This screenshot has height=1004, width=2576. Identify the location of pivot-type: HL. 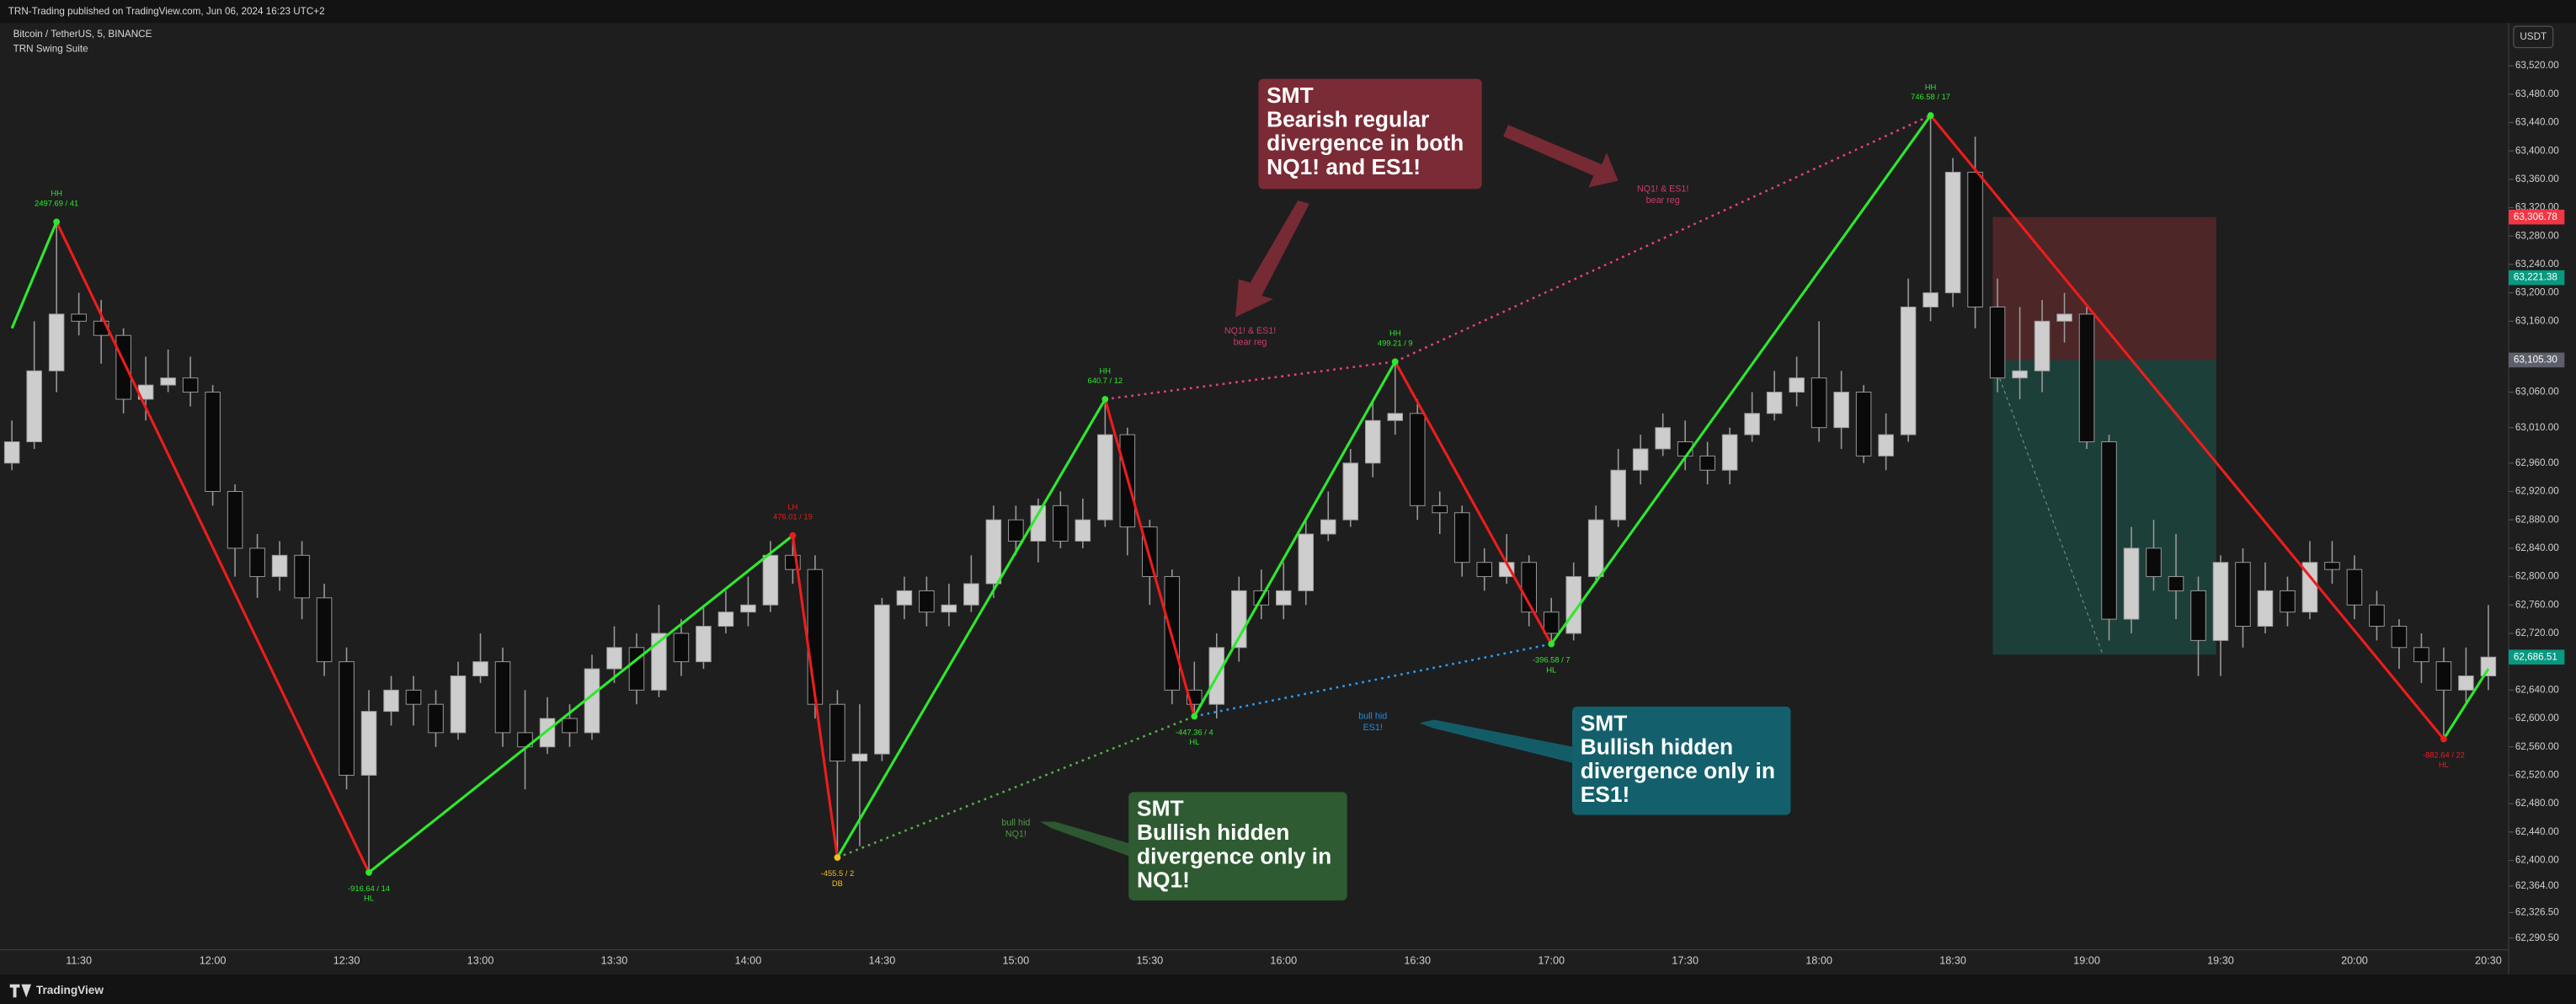
(1551, 669).